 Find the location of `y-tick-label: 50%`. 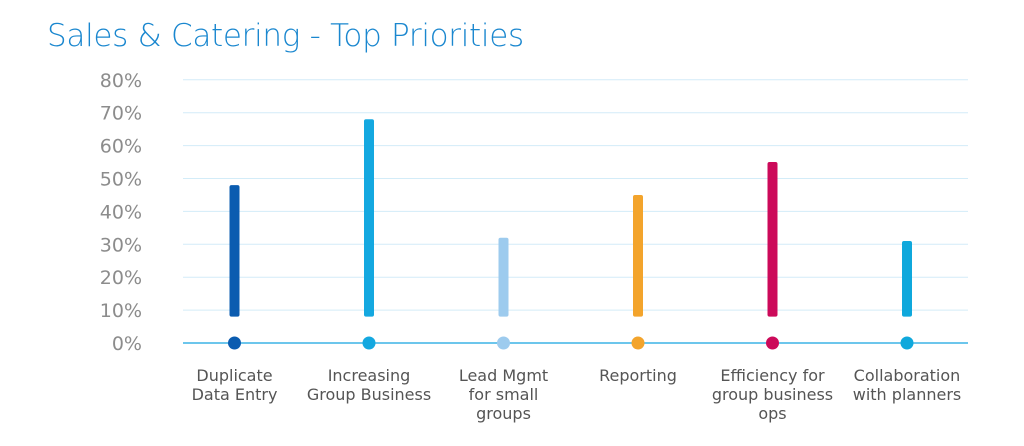

y-tick-label: 50% is located at coordinates (121, 180).